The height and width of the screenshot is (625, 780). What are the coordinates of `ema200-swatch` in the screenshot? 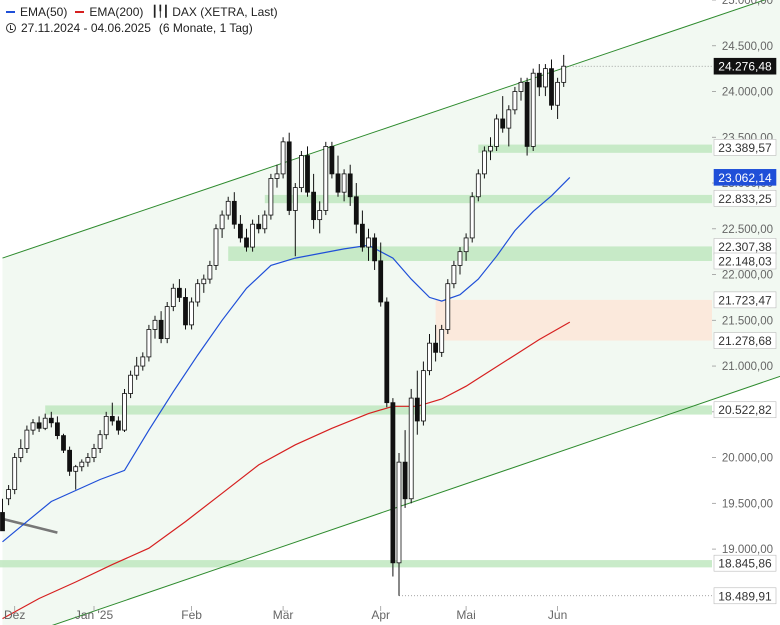 It's located at (80, 12).